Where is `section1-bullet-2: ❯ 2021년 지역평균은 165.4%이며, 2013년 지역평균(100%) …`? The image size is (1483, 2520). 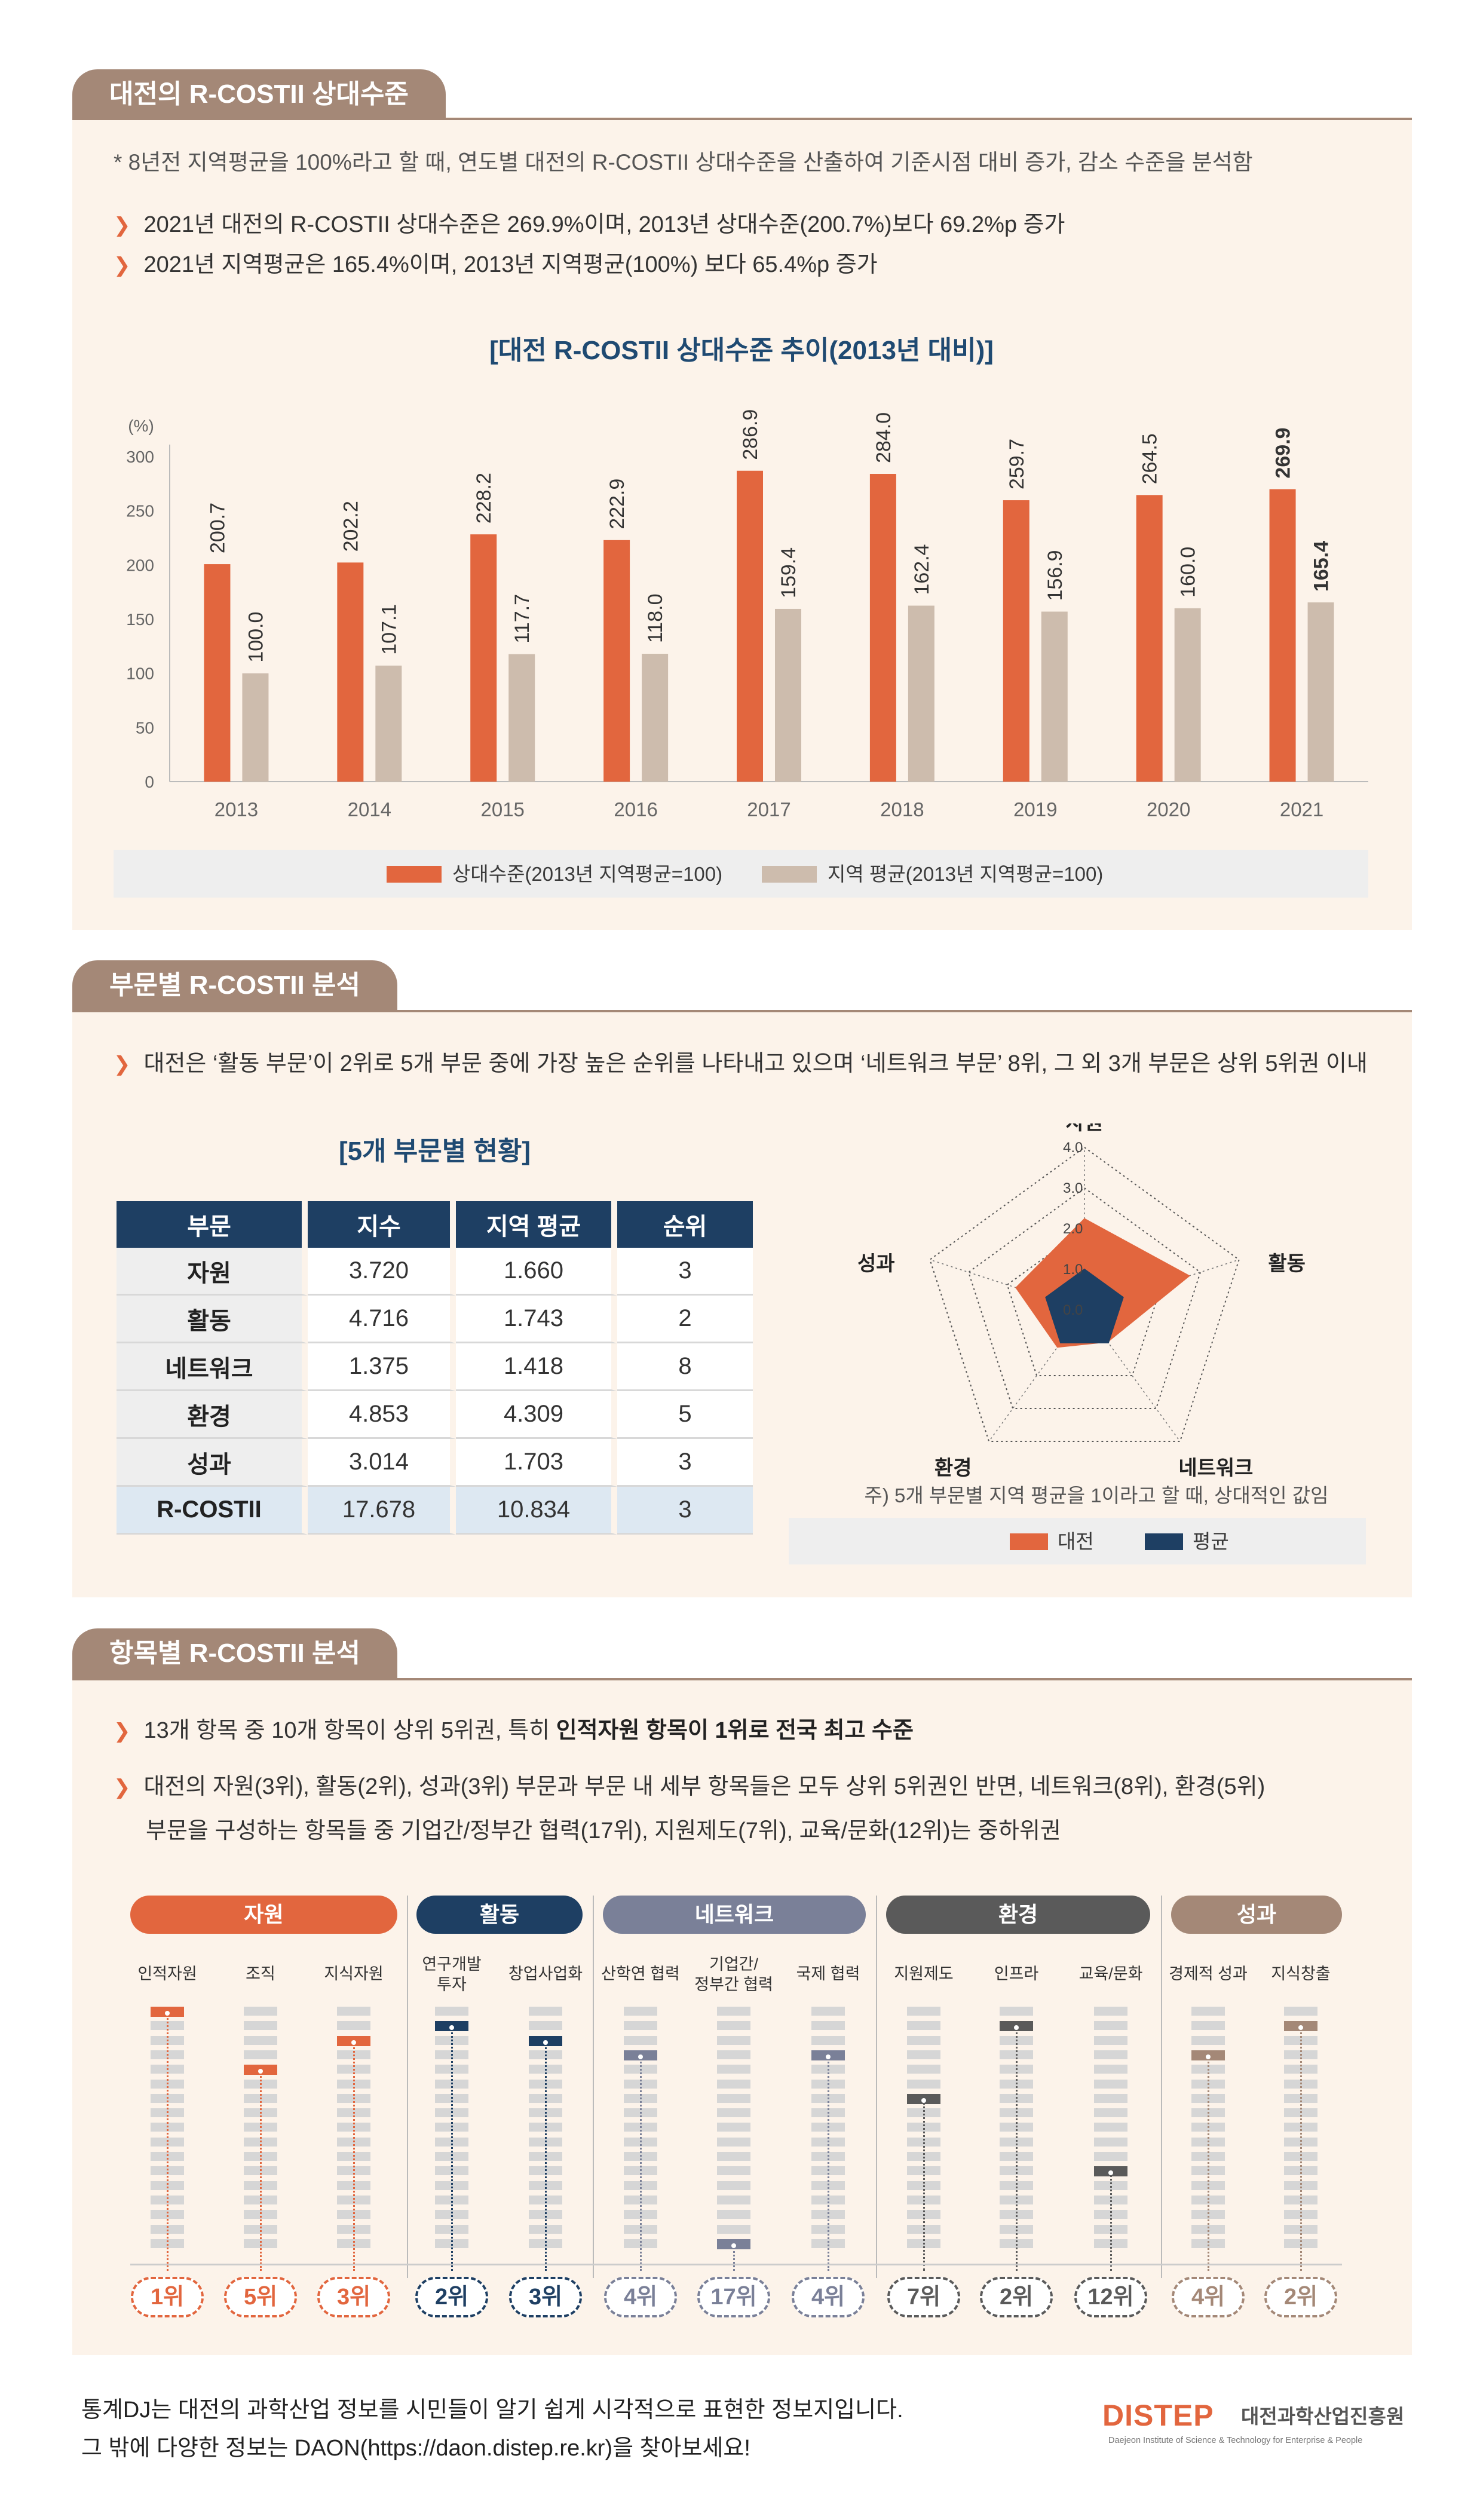
section1-bullet-2: ❯ 2021년 지역평균은 165.4%이며, 2013년 지역평균(100%) … is located at coordinates (496, 265).